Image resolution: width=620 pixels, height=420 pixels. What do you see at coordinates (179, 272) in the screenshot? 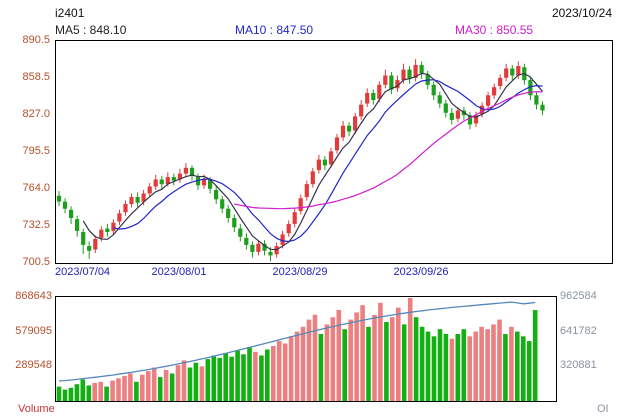
I see `date-axis-label: 2023/08/01` at bounding box center [179, 272].